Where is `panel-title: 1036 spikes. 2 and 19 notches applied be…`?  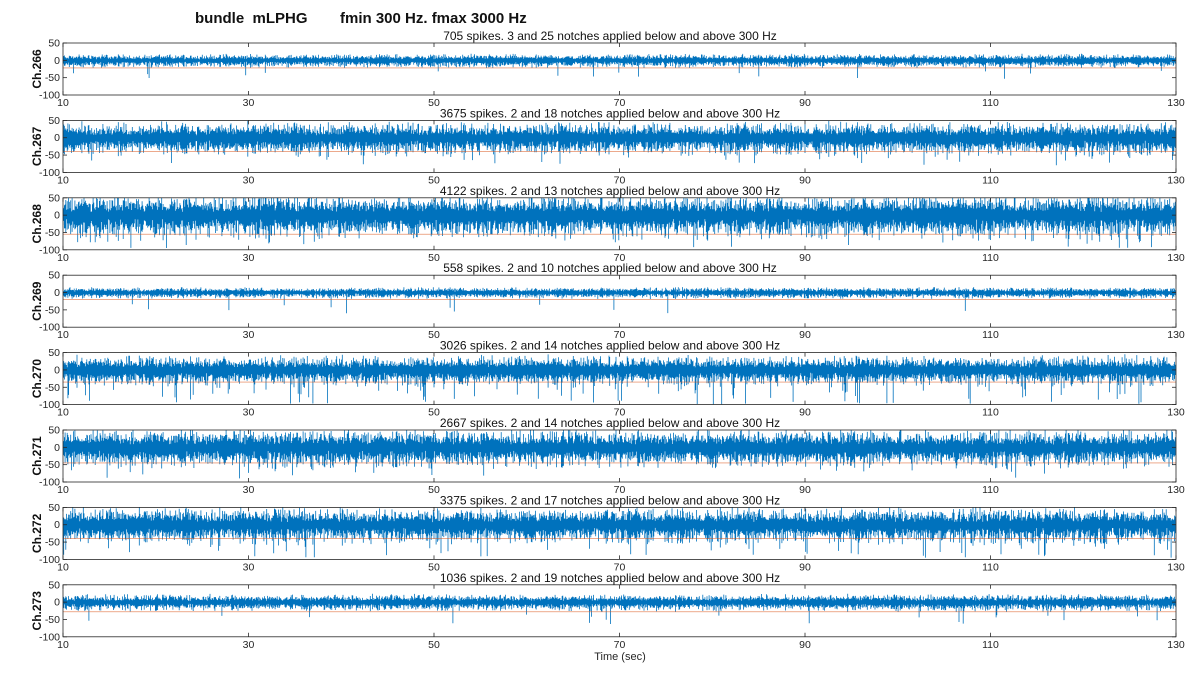 panel-title: 1036 spikes. 2 and 19 notches applied be… is located at coordinates (610, 578).